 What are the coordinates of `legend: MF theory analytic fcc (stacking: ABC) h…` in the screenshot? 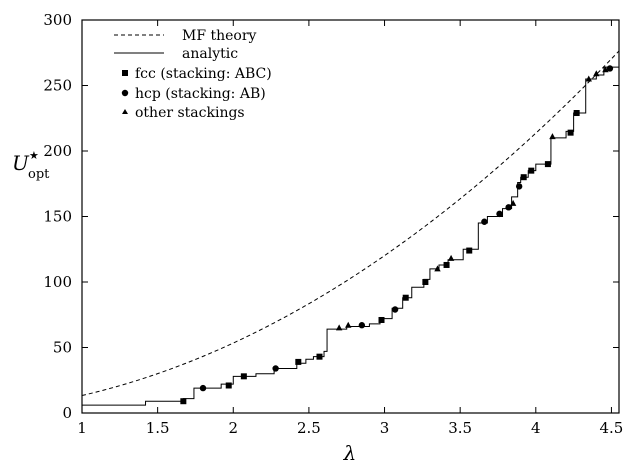 It's located at (193, 74).